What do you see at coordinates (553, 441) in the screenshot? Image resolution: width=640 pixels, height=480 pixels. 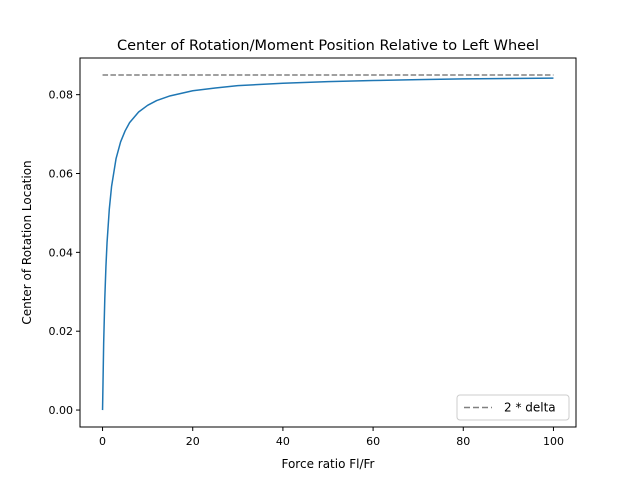 I see `x-tick-label: 100` at bounding box center [553, 441].